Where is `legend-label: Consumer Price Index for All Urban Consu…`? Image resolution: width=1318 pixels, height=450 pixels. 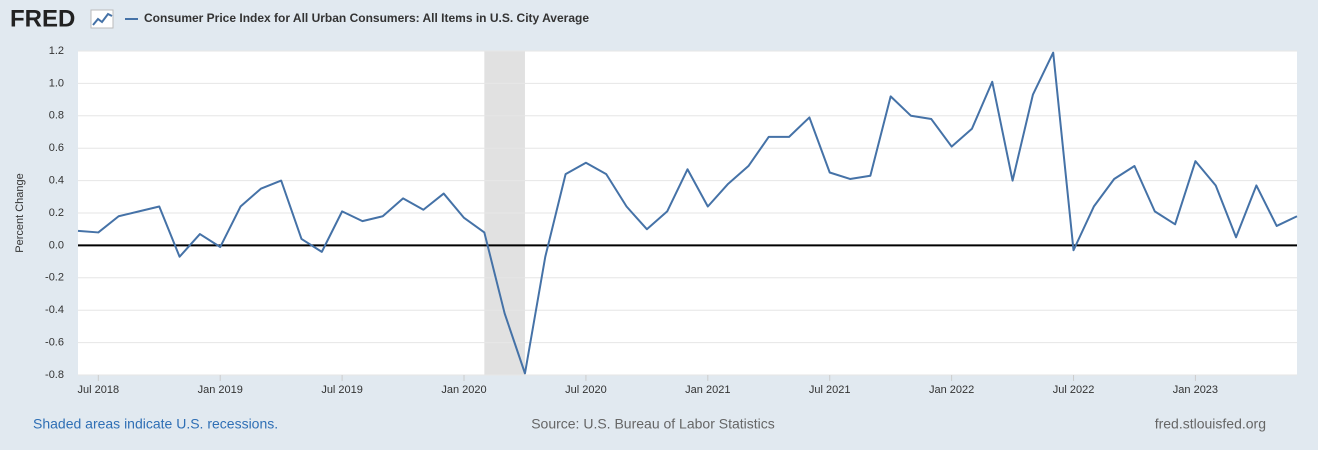
legend-label: Consumer Price Index for All Urban Consu… is located at coordinates (366, 18).